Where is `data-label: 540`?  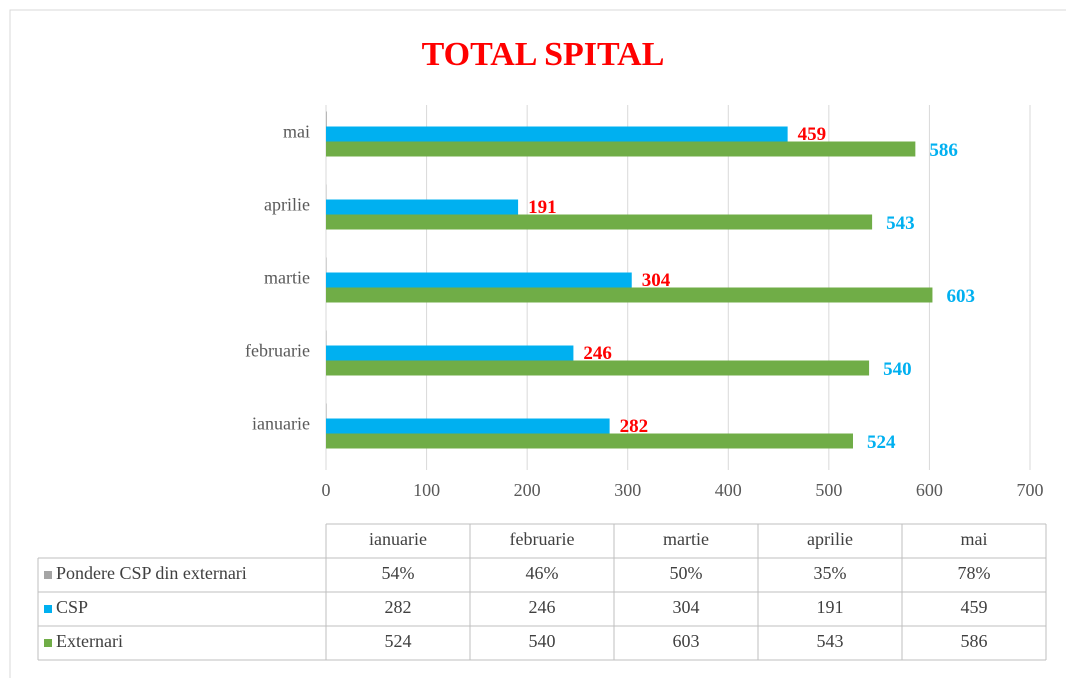 data-label: 540 is located at coordinates (897, 369).